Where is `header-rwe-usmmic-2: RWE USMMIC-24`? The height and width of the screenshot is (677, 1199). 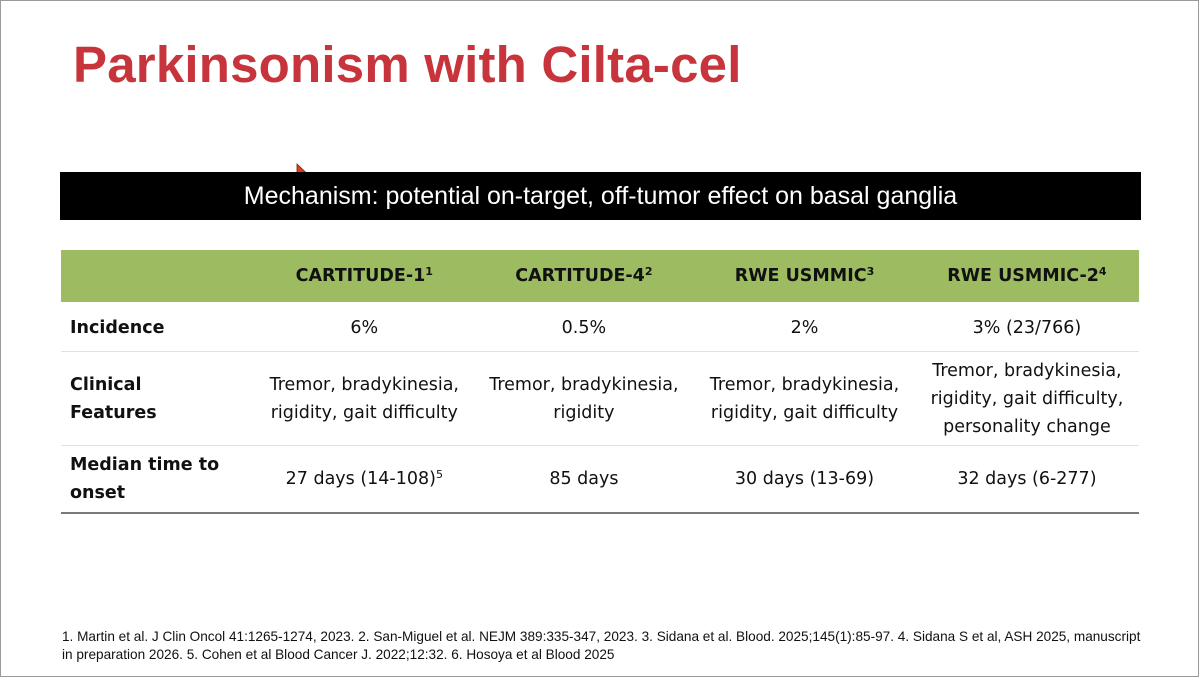
header-rwe-usmmic-2: RWE USMMIC-24 is located at coordinates (1026, 277).